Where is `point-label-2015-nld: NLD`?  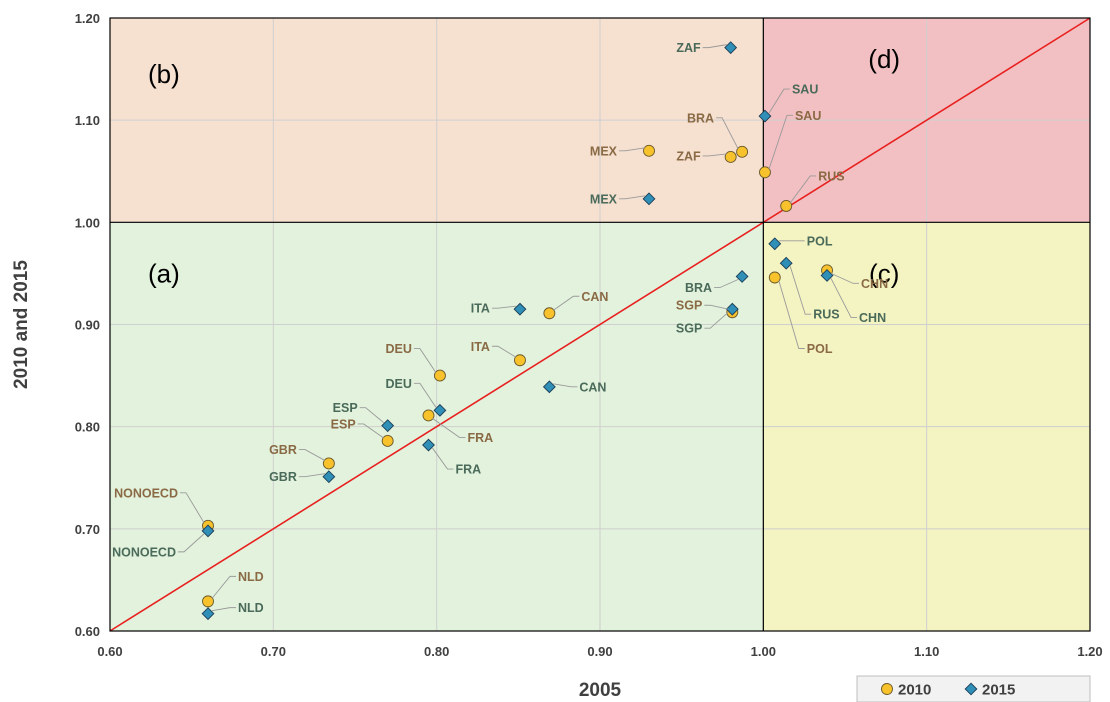
point-label-2015-nld: NLD is located at coordinates (251, 608).